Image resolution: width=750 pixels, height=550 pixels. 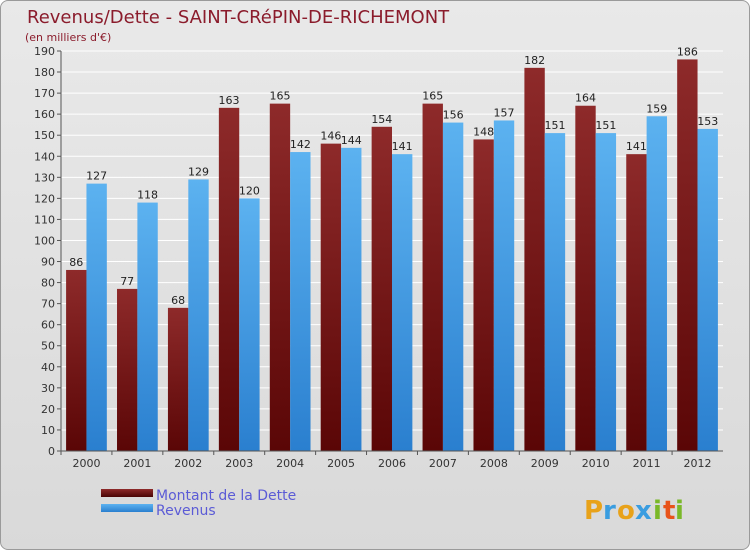 What do you see at coordinates (44, 135) in the screenshot?
I see `y-tick-label: 150` at bounding box center [44, 135].